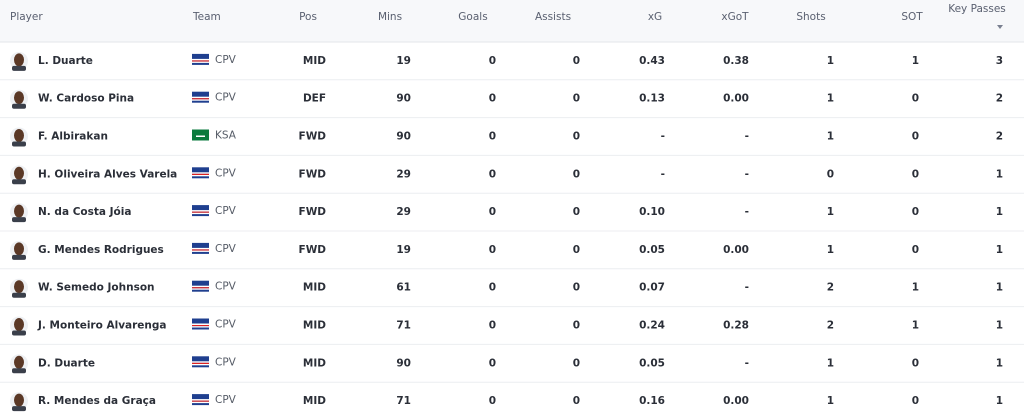  Describe the element at coordinates (73, 137) in the screenshot. I see `player-name: F. Albirakan` at that location.